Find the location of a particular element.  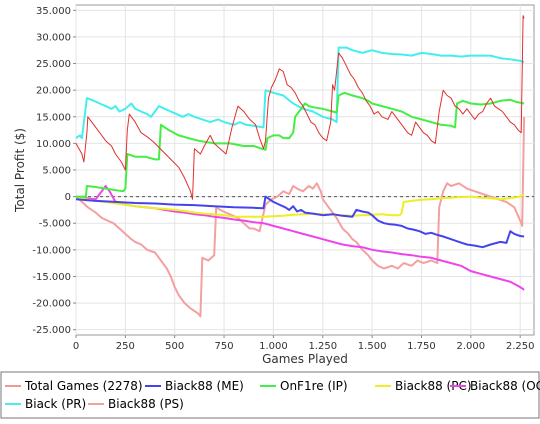

legend-label: Biack88 (OG) is located at coordinates (505, 386).